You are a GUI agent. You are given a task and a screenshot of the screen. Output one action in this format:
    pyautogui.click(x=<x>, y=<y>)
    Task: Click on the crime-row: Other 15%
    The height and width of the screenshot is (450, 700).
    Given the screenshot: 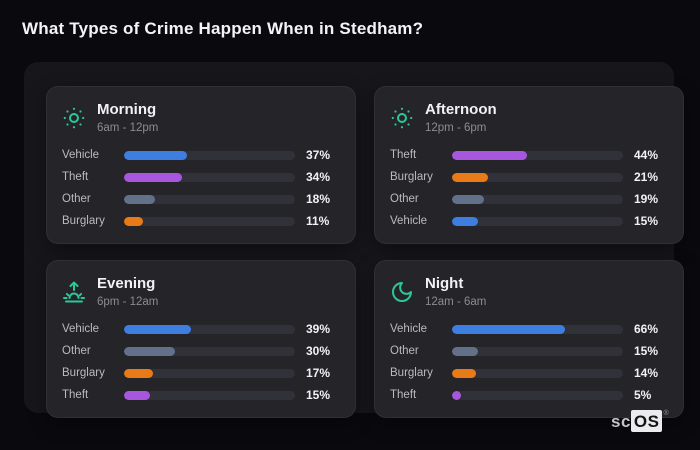 What is the action you would take?
    pyautogui.click(x=529, y=351)
    